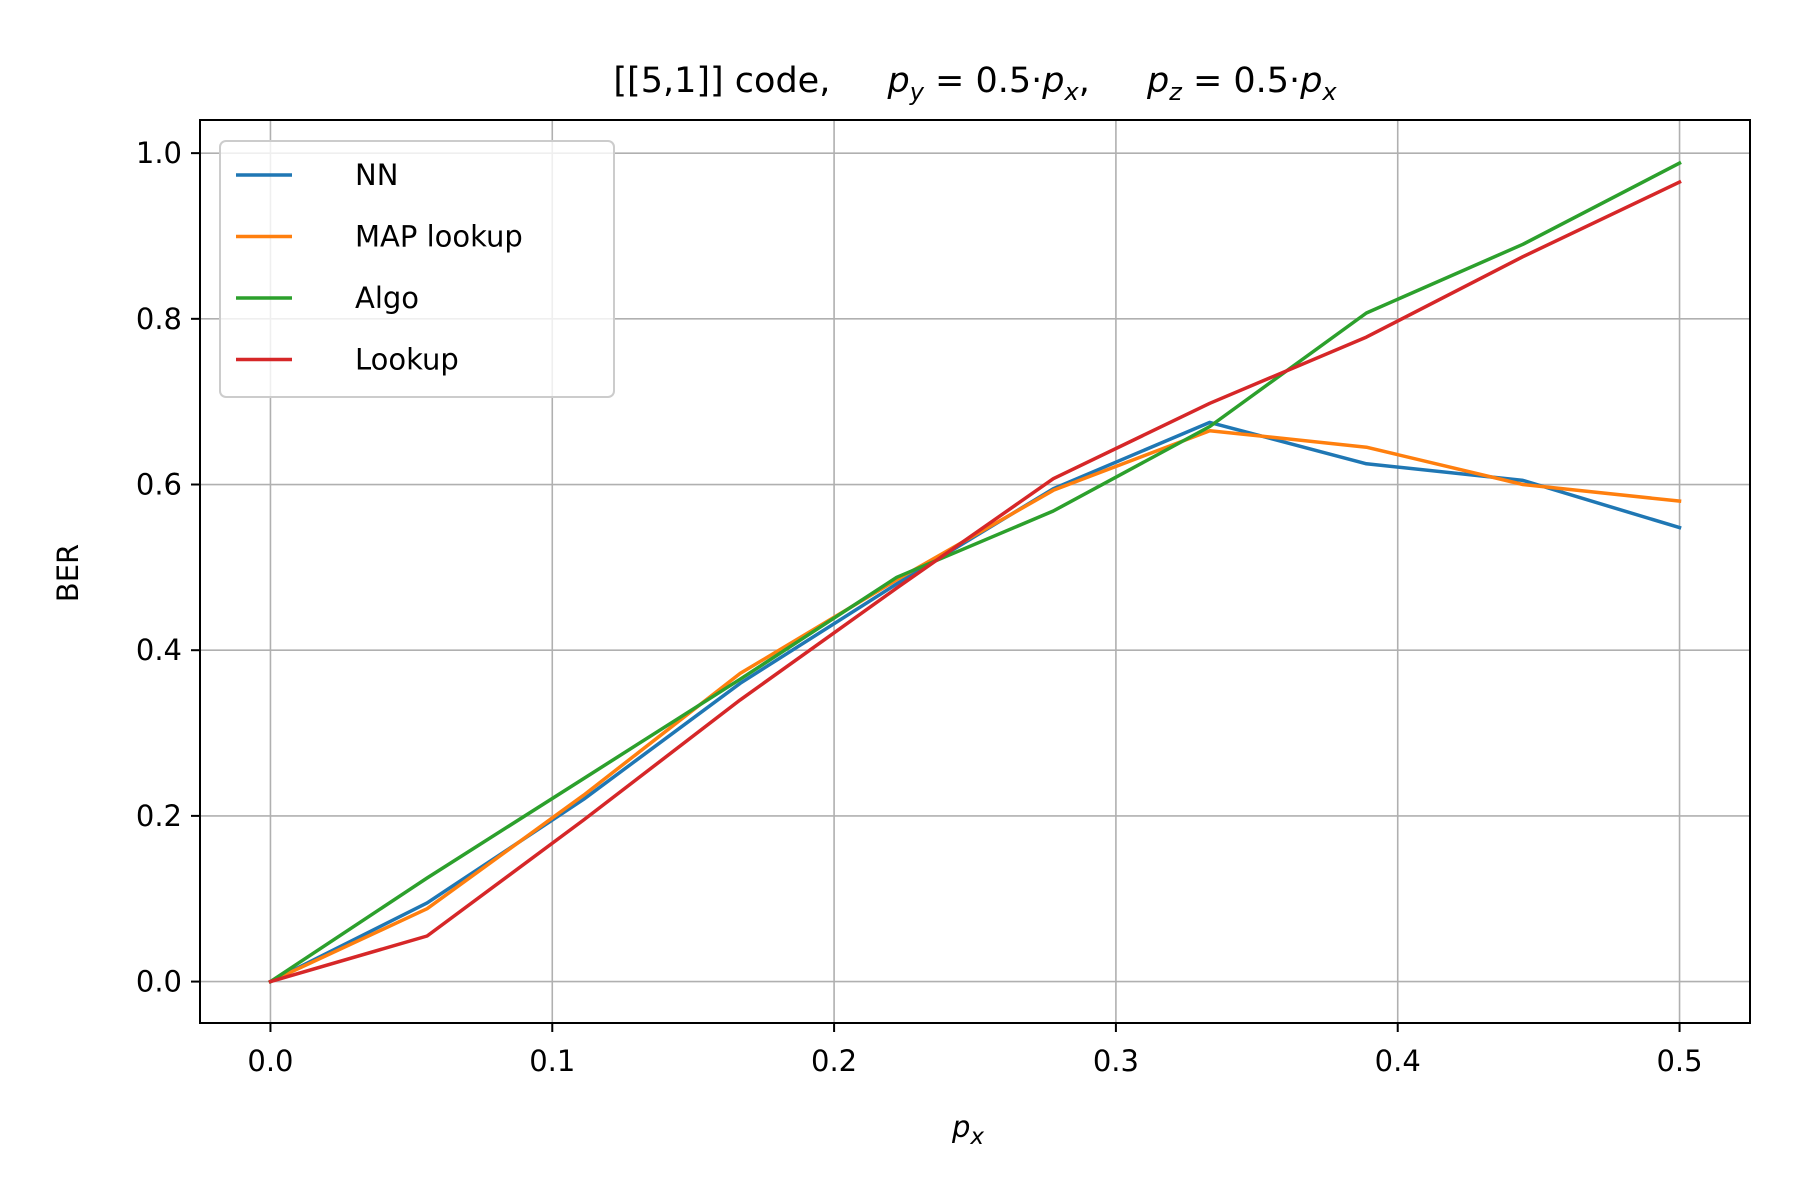 Image resolution: width=1800 pixels, height=1200 pixels. I want to click on y-tick-label: 0.2, so click(159, 816).